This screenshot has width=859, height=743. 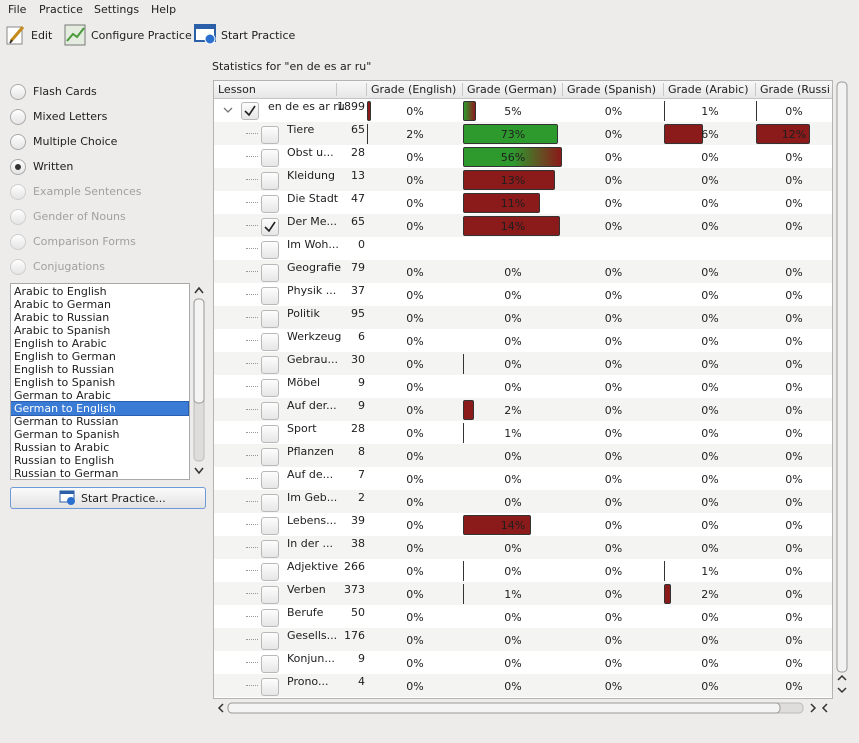 What do you see at coordinates (62, 304) in the screenshot?
I see `direction-item: Arabic to German` at bounding box center [62, 304].